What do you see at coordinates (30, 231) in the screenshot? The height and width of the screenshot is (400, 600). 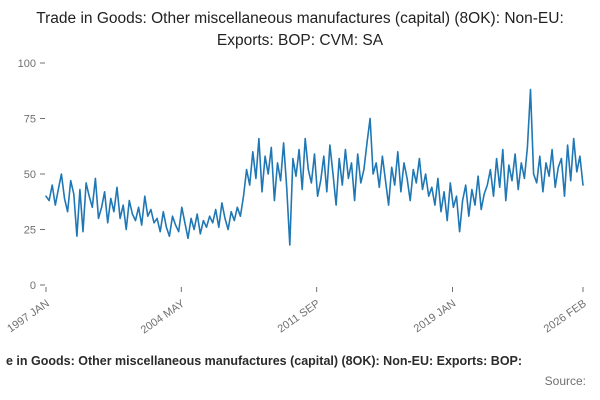 I see `y-tick-label: 25` at bounding box center [30, 231].